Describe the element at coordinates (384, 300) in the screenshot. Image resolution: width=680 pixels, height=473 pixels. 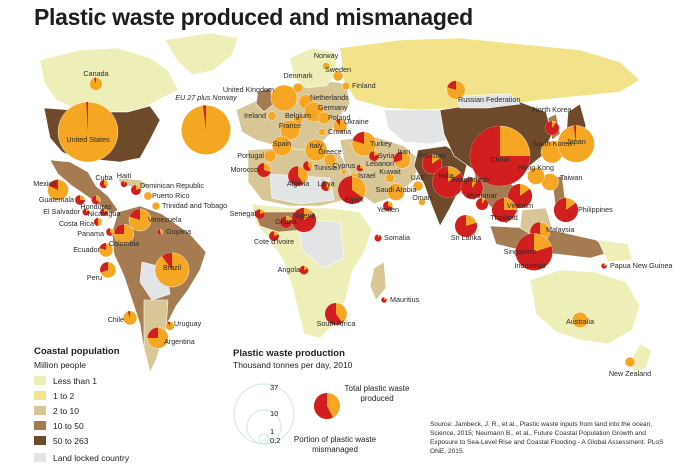
I see `bubble-mauritius` at that location.